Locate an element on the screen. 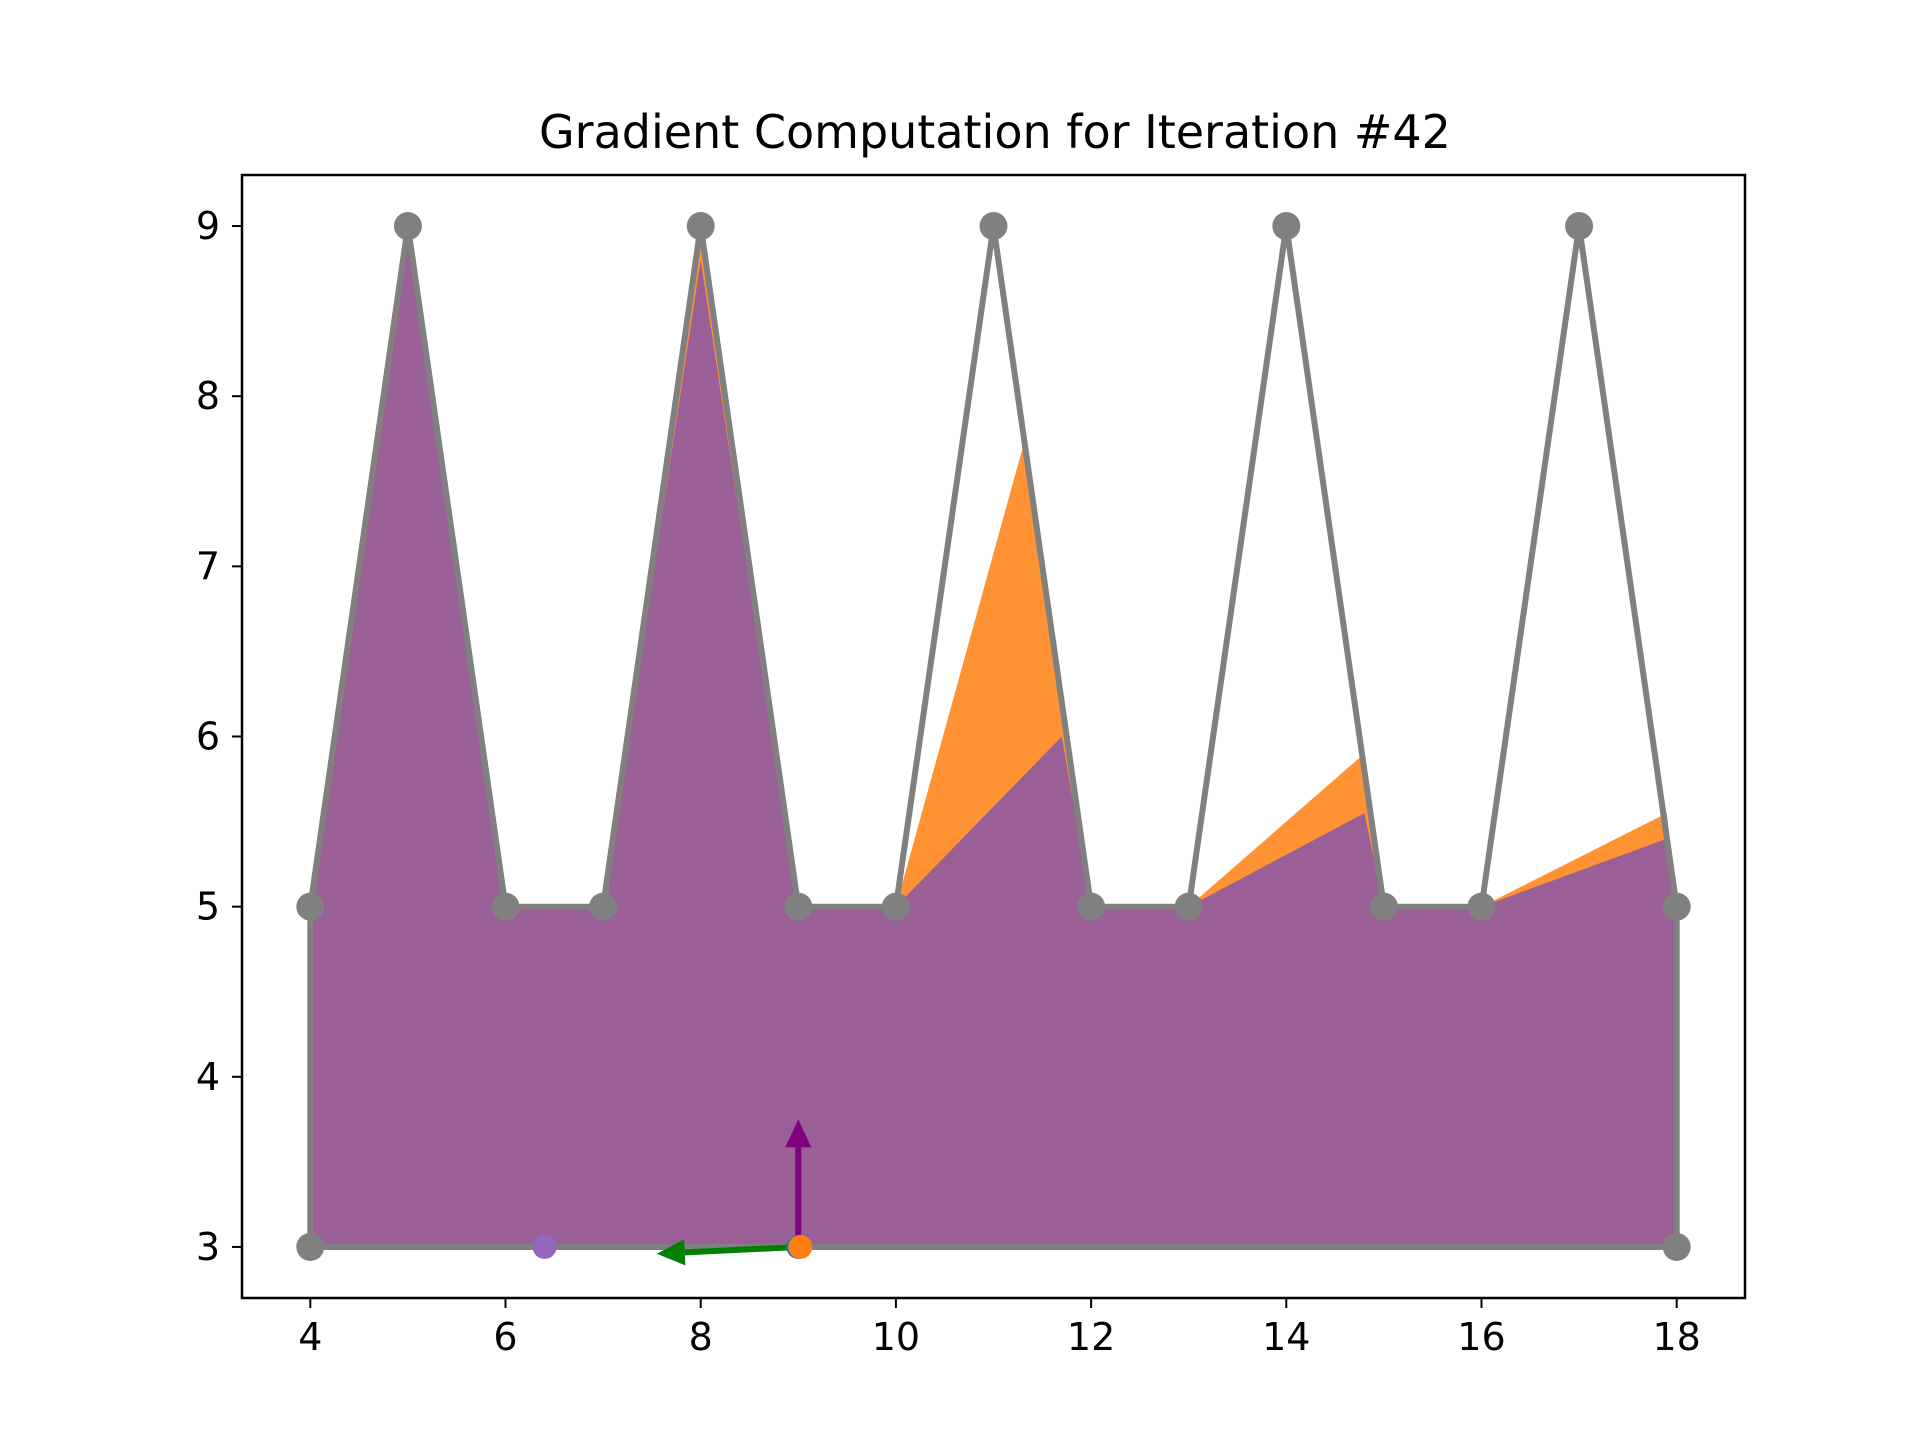 Image resolution: width=1920 pixels, height=1440 pixels. x-tick-label: 18 is located at coordinates (1677, 1337).